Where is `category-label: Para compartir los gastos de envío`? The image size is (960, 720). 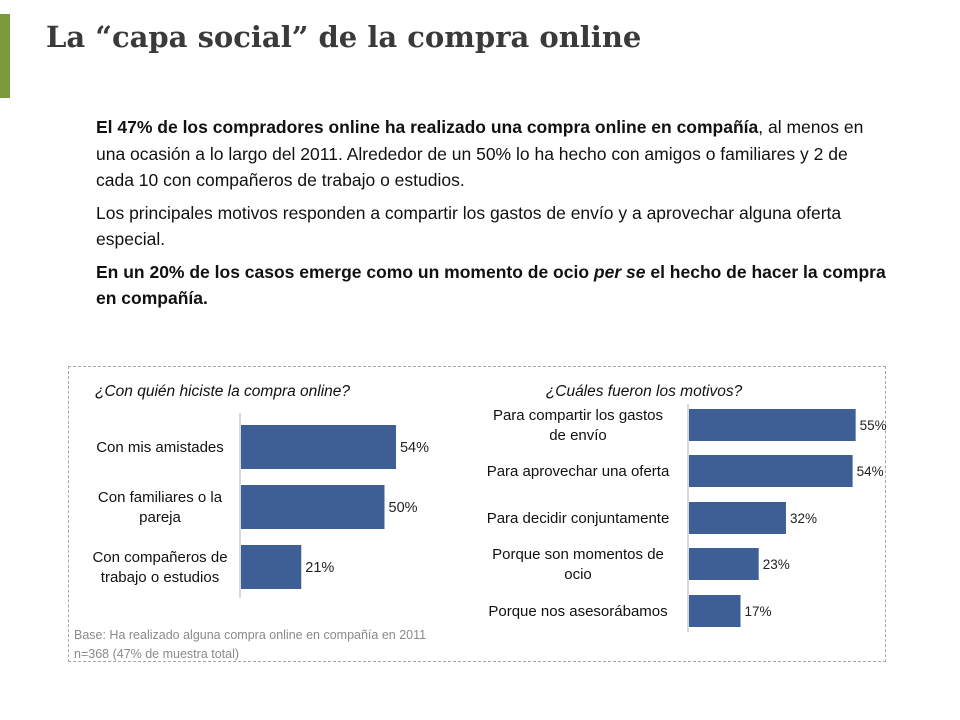
category-label: Para compartir los gastos de envío is located at coordinates (578, 425).